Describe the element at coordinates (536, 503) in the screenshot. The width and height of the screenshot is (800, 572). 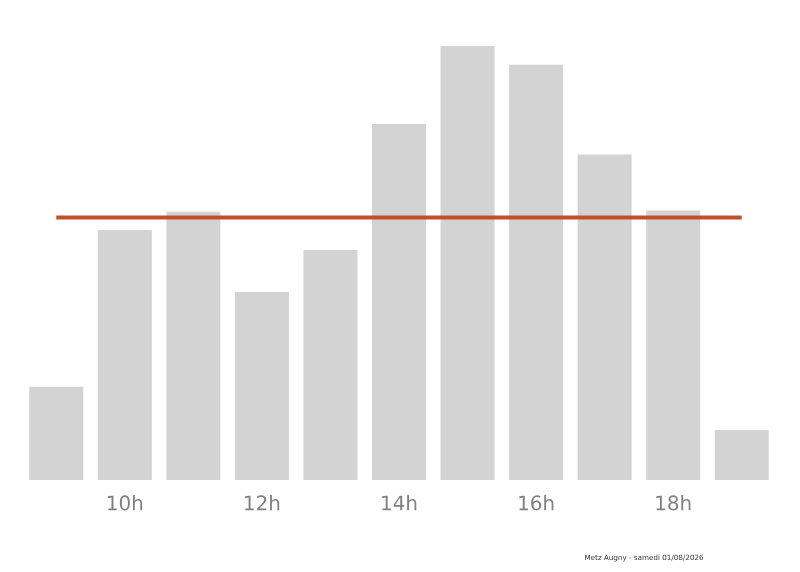
I see `x-tick-label: 16h` at that location.